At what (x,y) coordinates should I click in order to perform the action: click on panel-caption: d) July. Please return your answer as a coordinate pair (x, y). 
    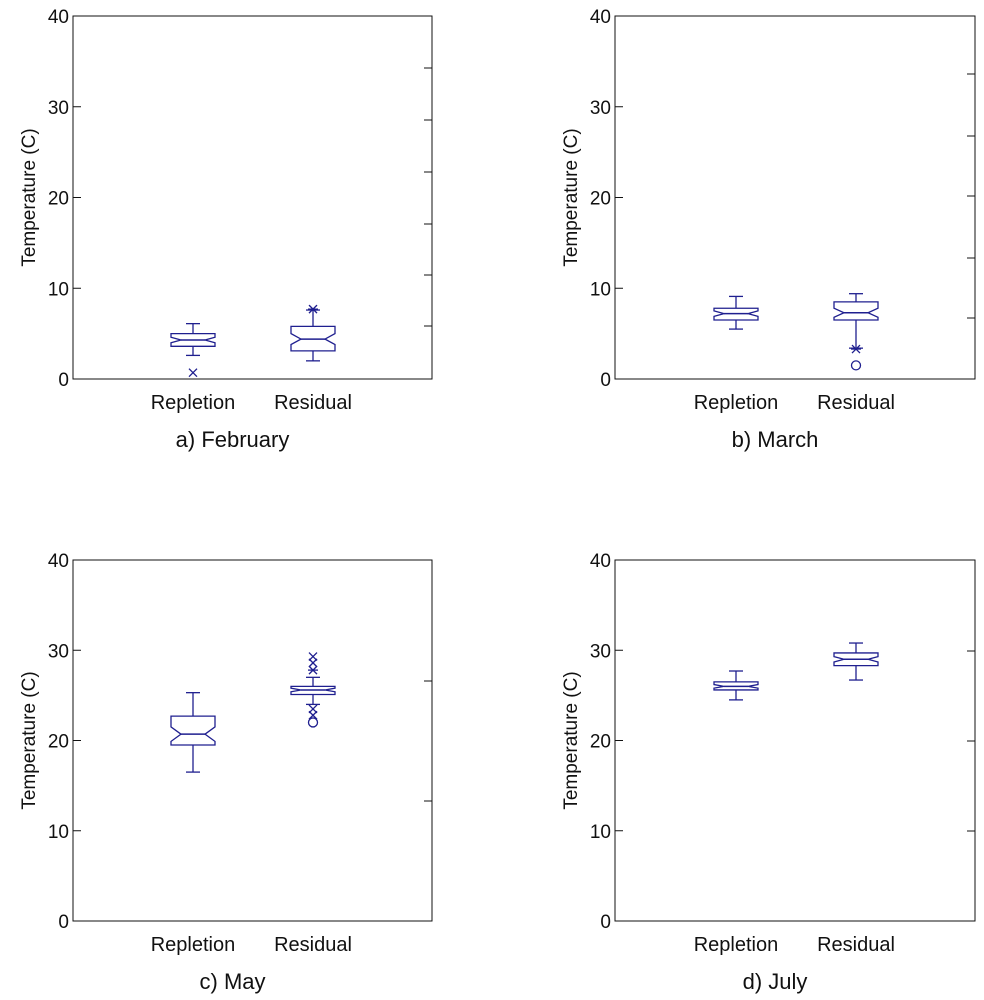
    Looking at the image, I should click on (775, 981).